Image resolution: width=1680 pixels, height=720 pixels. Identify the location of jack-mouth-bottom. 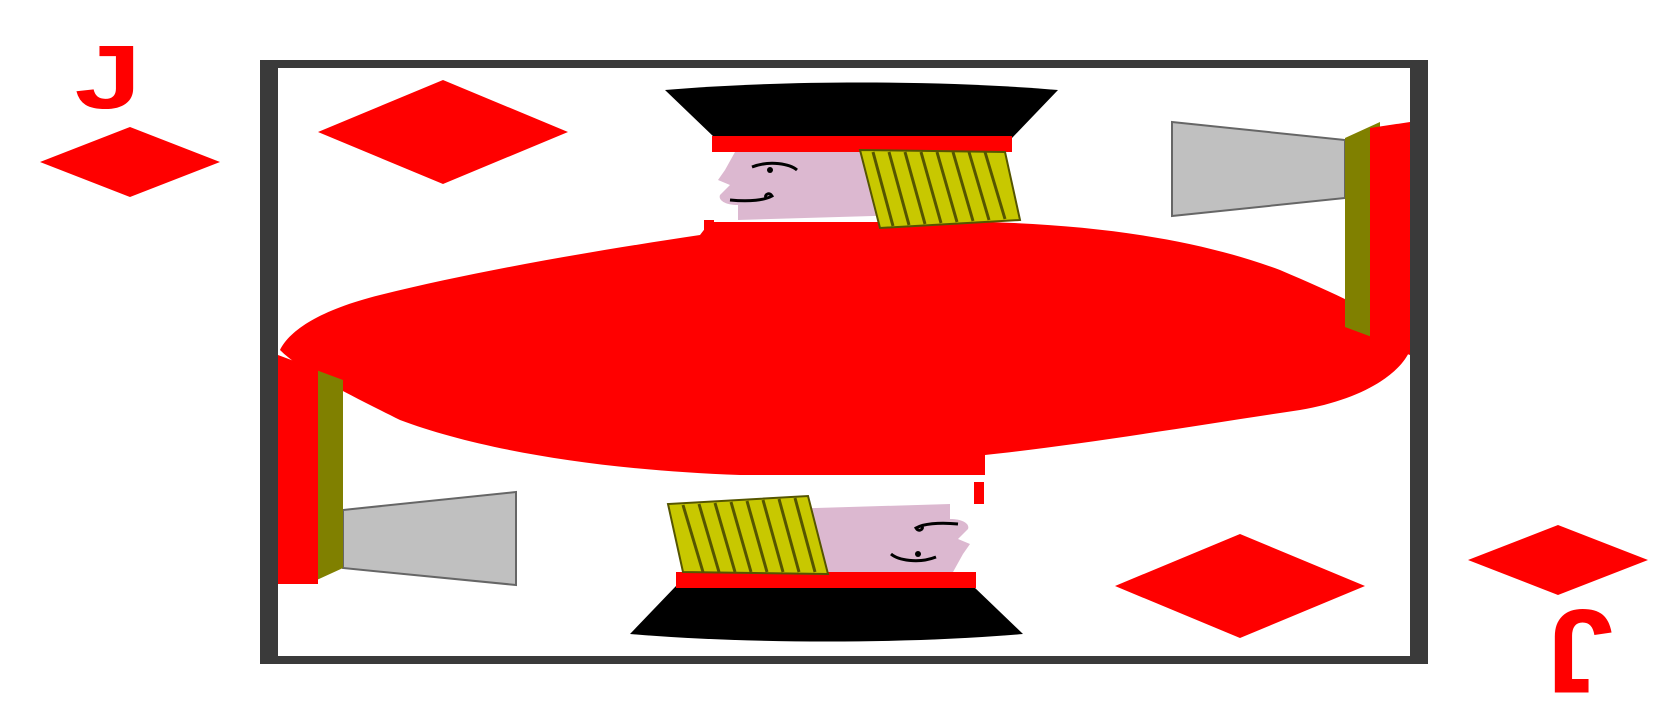
(936, 526).